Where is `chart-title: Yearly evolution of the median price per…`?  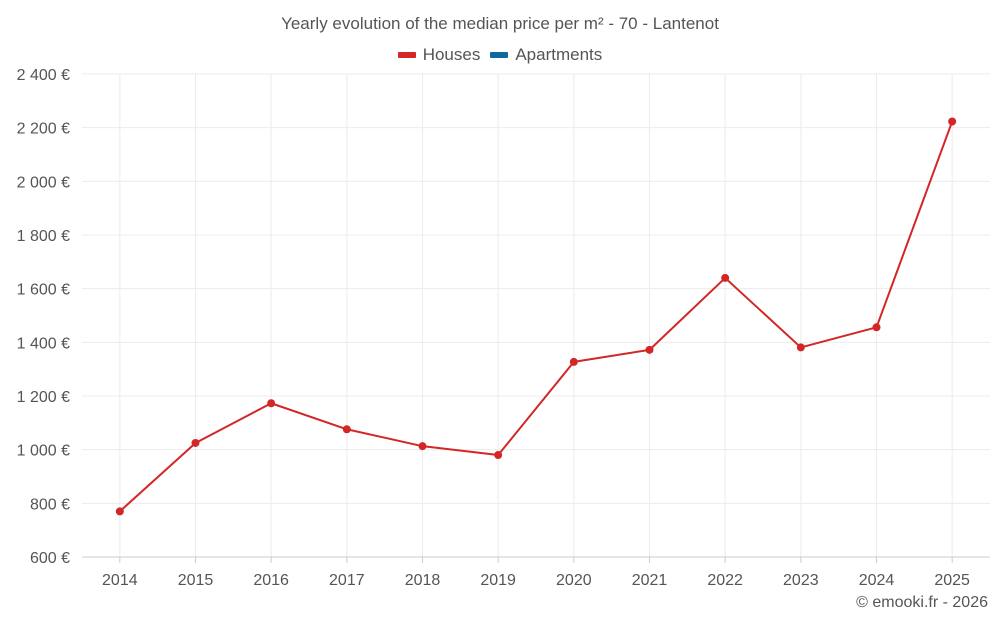 chart-title: Yearly evolution of the median price per… is located at coordinates (500, 23).